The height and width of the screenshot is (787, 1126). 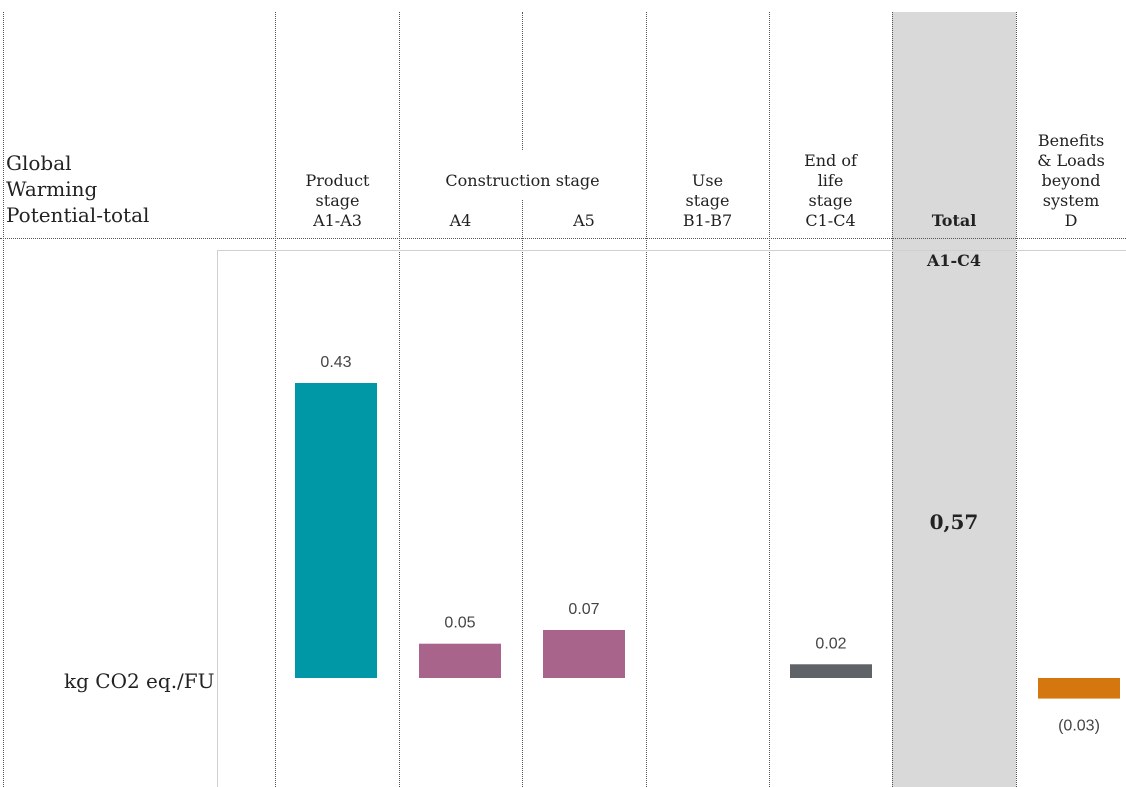 I want to click on total-code: A1-C4, so click(x=954, y=260).